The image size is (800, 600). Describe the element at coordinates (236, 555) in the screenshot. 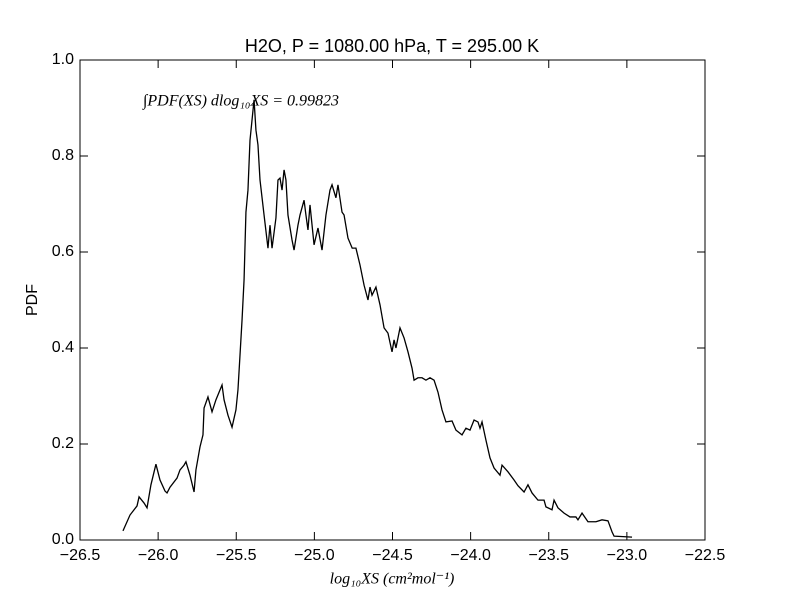

I see `x-tick-label: −25.5` at that location.